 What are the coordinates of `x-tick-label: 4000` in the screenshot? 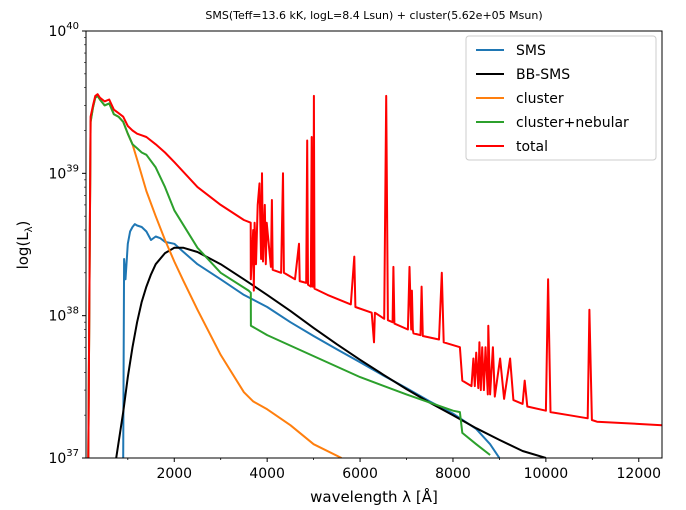 It's located at (267, 474).